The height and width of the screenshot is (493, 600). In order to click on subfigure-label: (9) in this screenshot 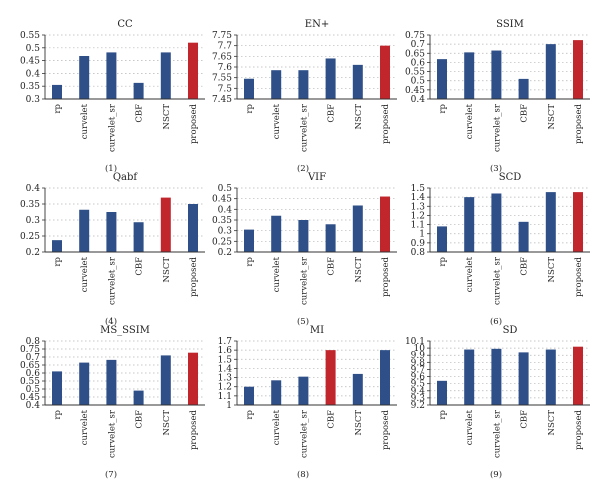, I will do `click(496, 474)`.